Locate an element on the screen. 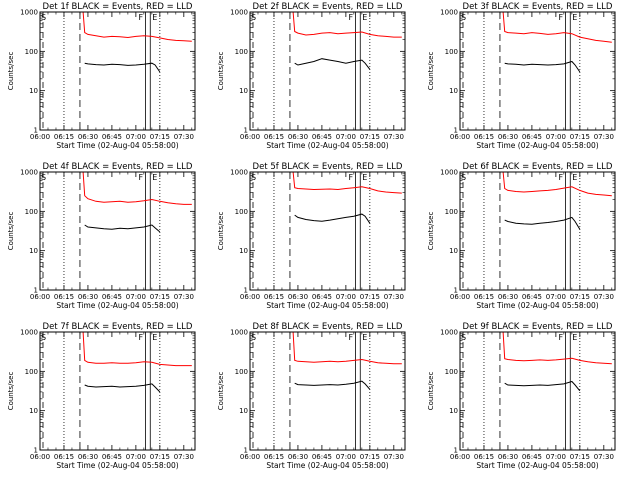 Image resolution: width=640 pixels, height=480 pixels. panel-title: Det 4f BLACK = Events, RED = LLD is located at coordinates (118, 167).